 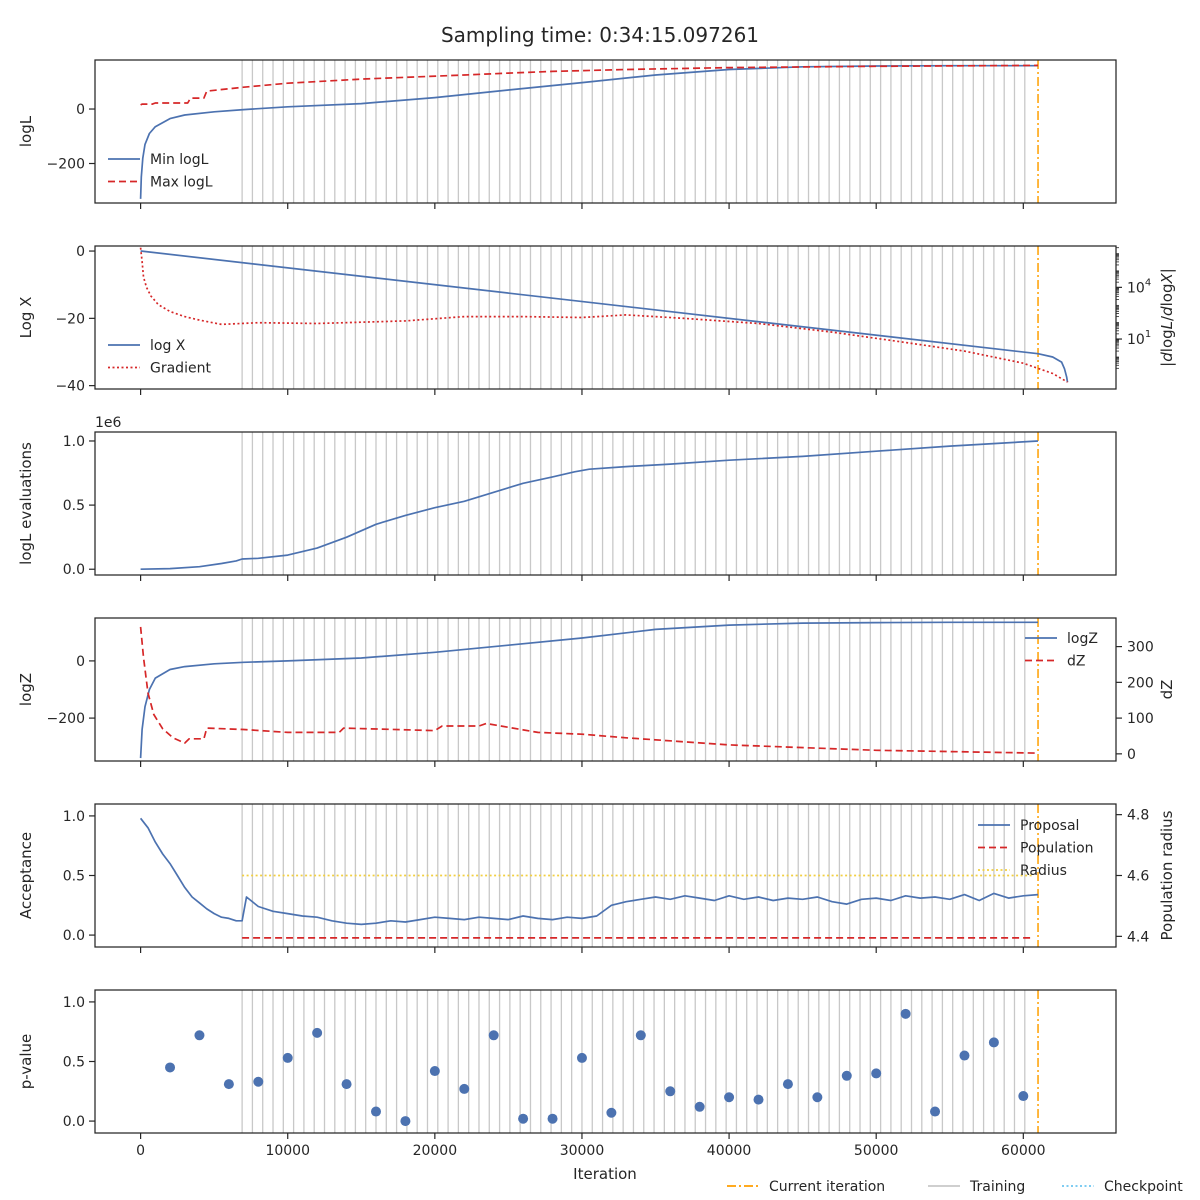 What do you see at coordinates (1138, 937) in the screenshot?
I see `right-tick-label: 4.4` at bounding box center [1138, 937].